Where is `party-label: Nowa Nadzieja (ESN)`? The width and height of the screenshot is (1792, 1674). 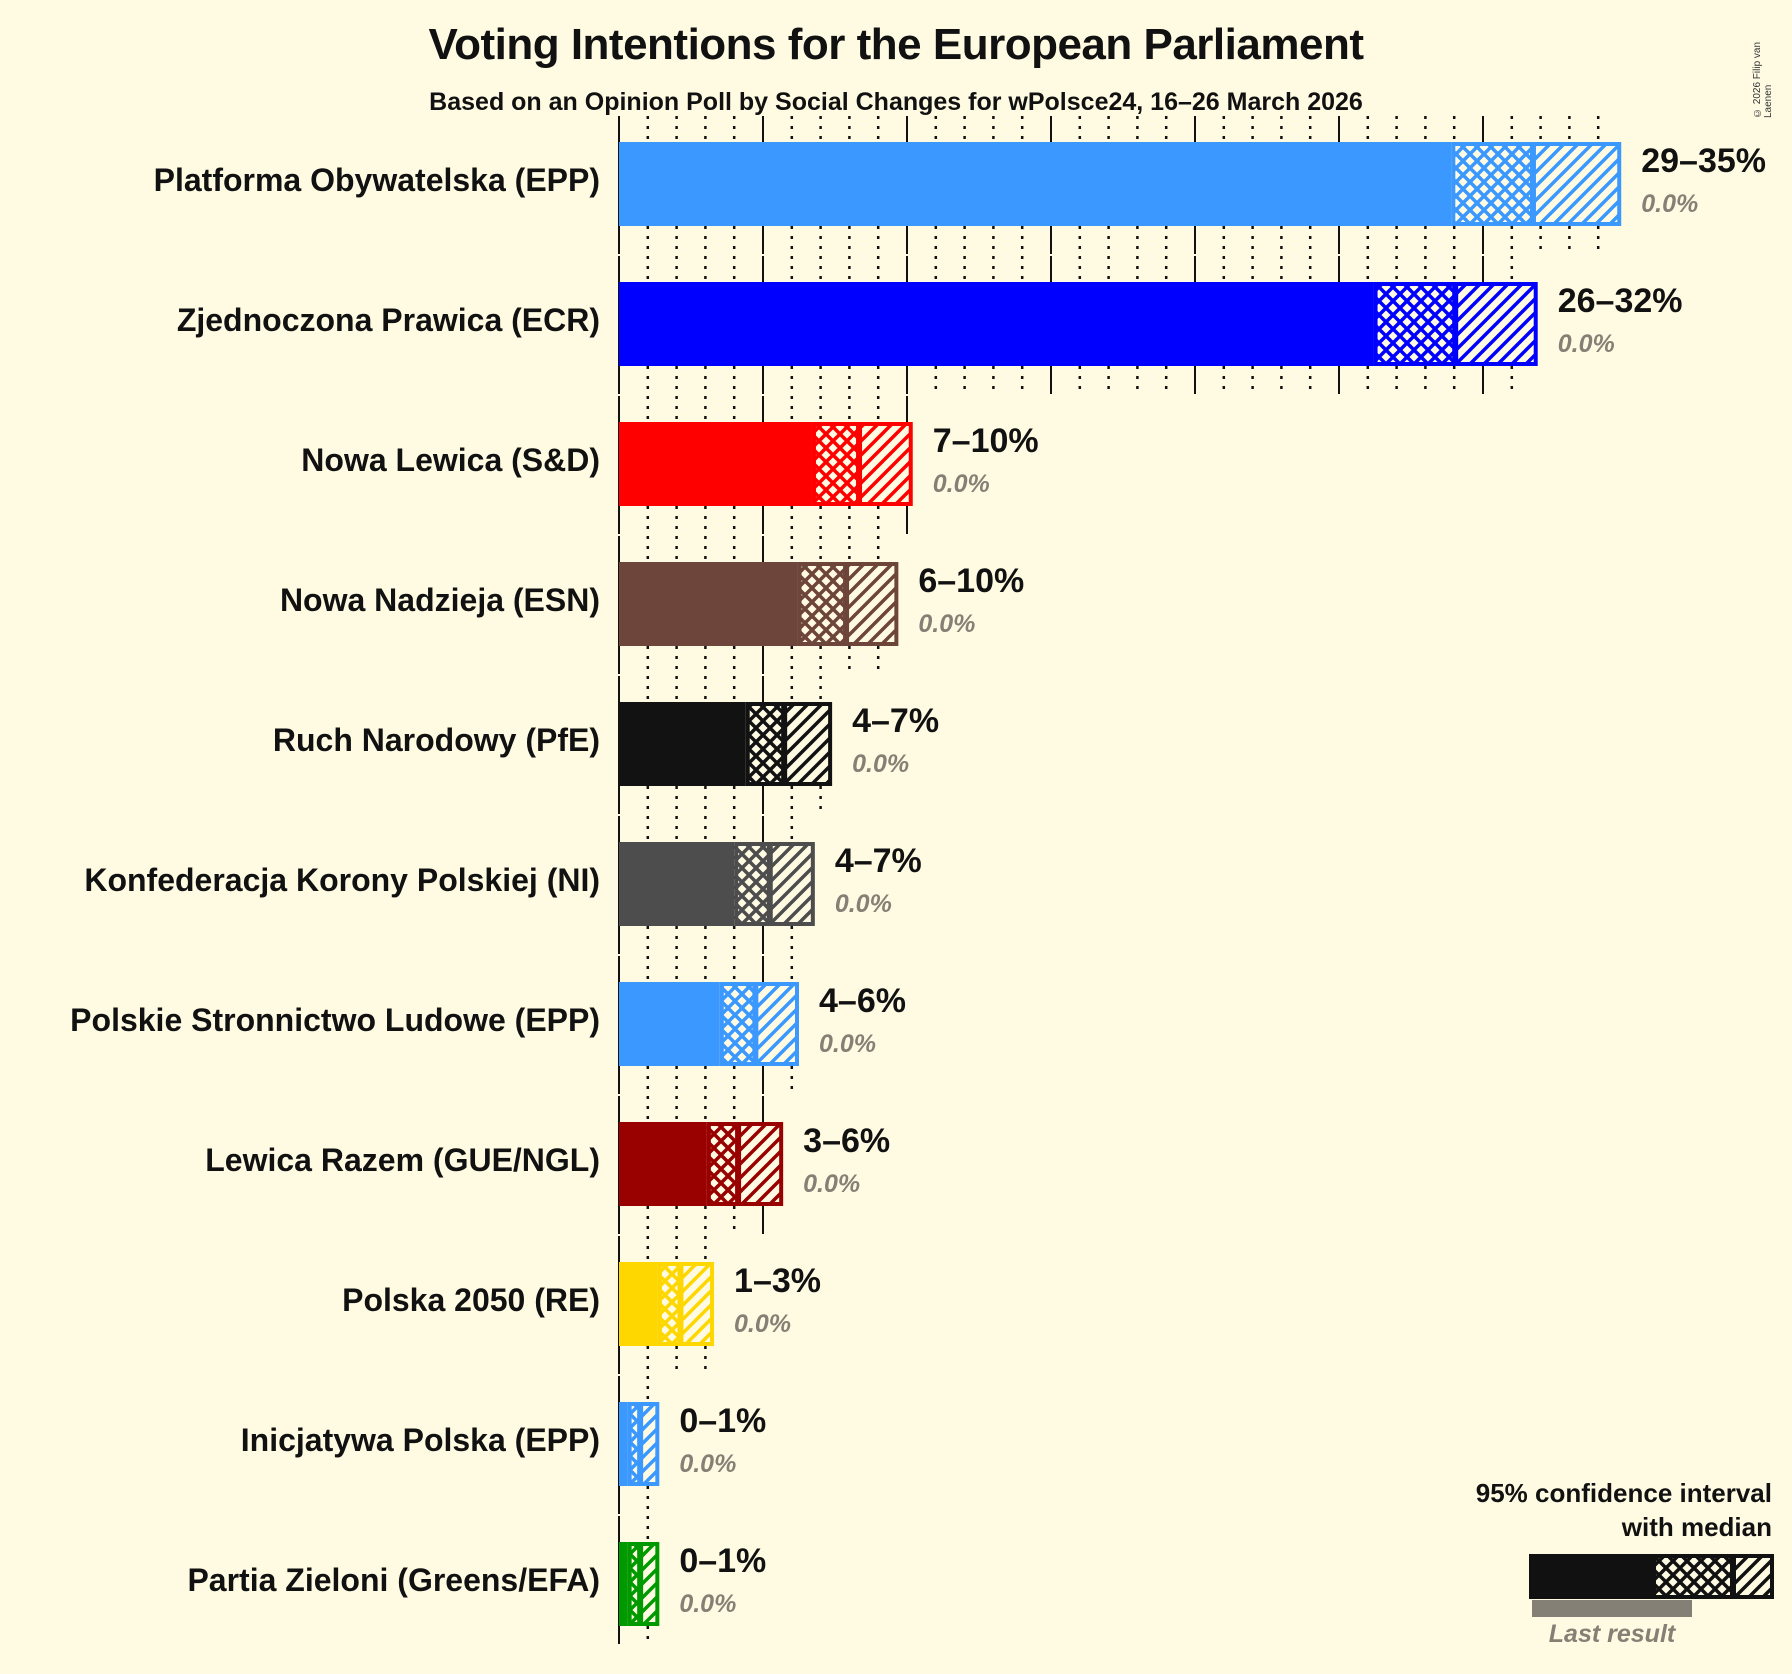
party-label: Nowa Nadzieja (ESN) is located at coordinates (439, 600).